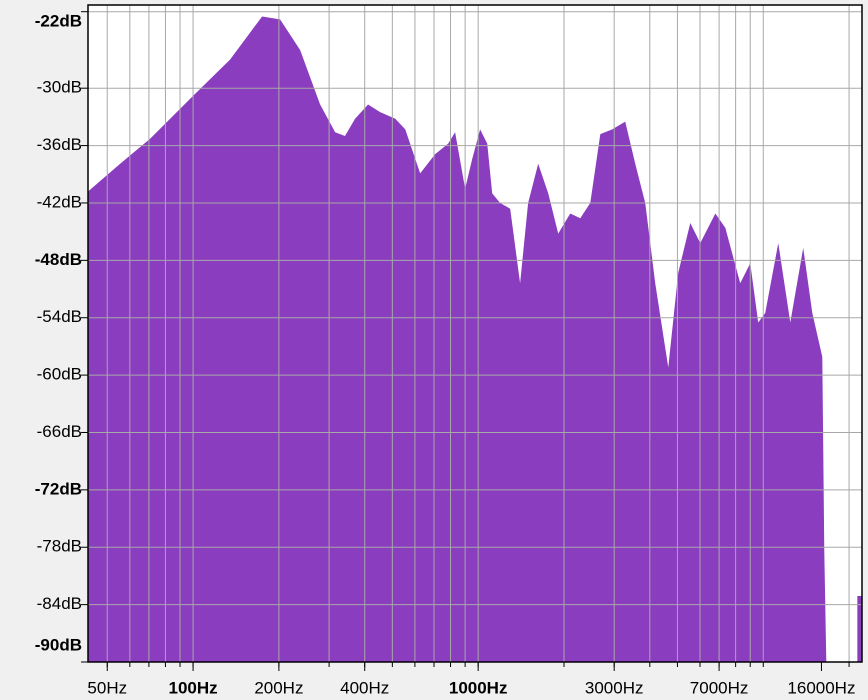 The width and height of the screenshot is (868, 700). I want to click on x-tick-label: 100Hz, so click(193, 687).